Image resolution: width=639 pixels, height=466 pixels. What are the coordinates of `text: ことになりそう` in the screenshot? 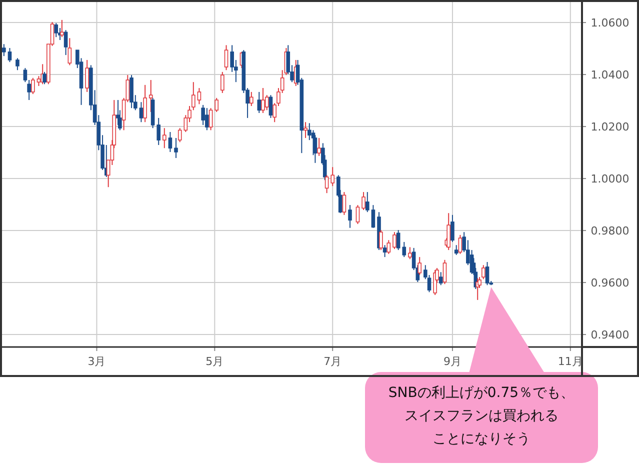 It's located at (481, 439).